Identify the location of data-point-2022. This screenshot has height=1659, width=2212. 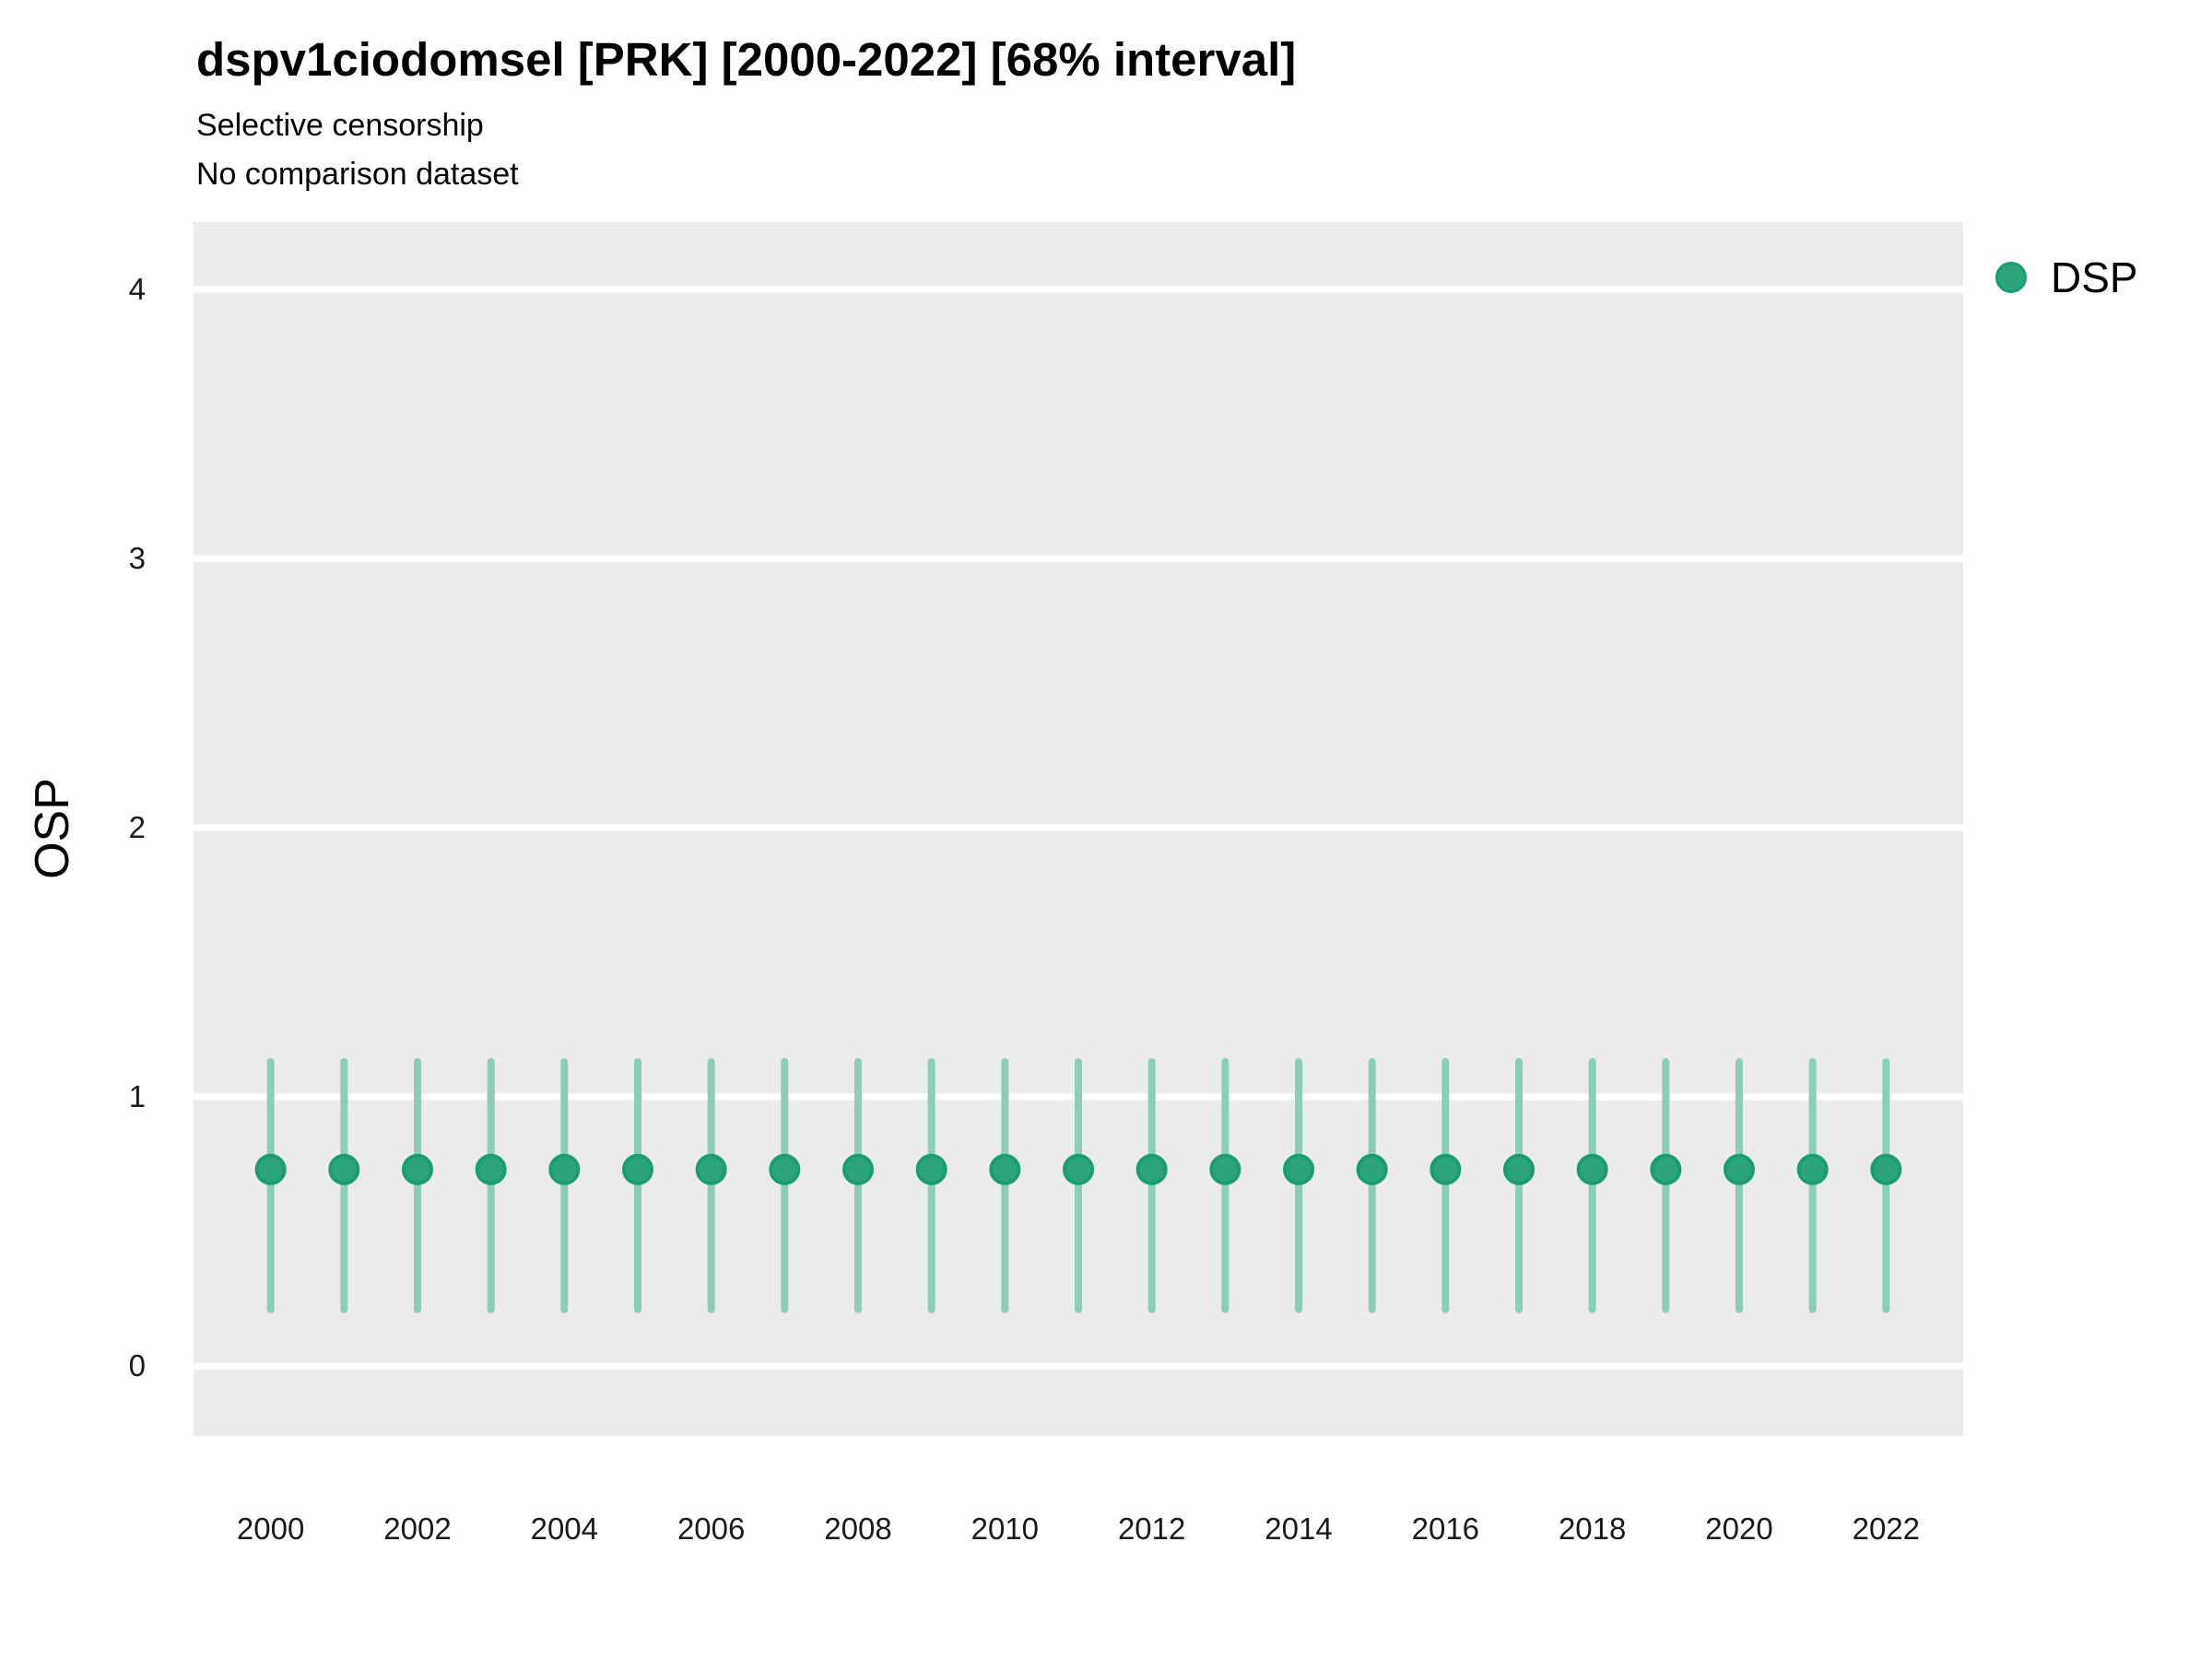
(1886, 1169).